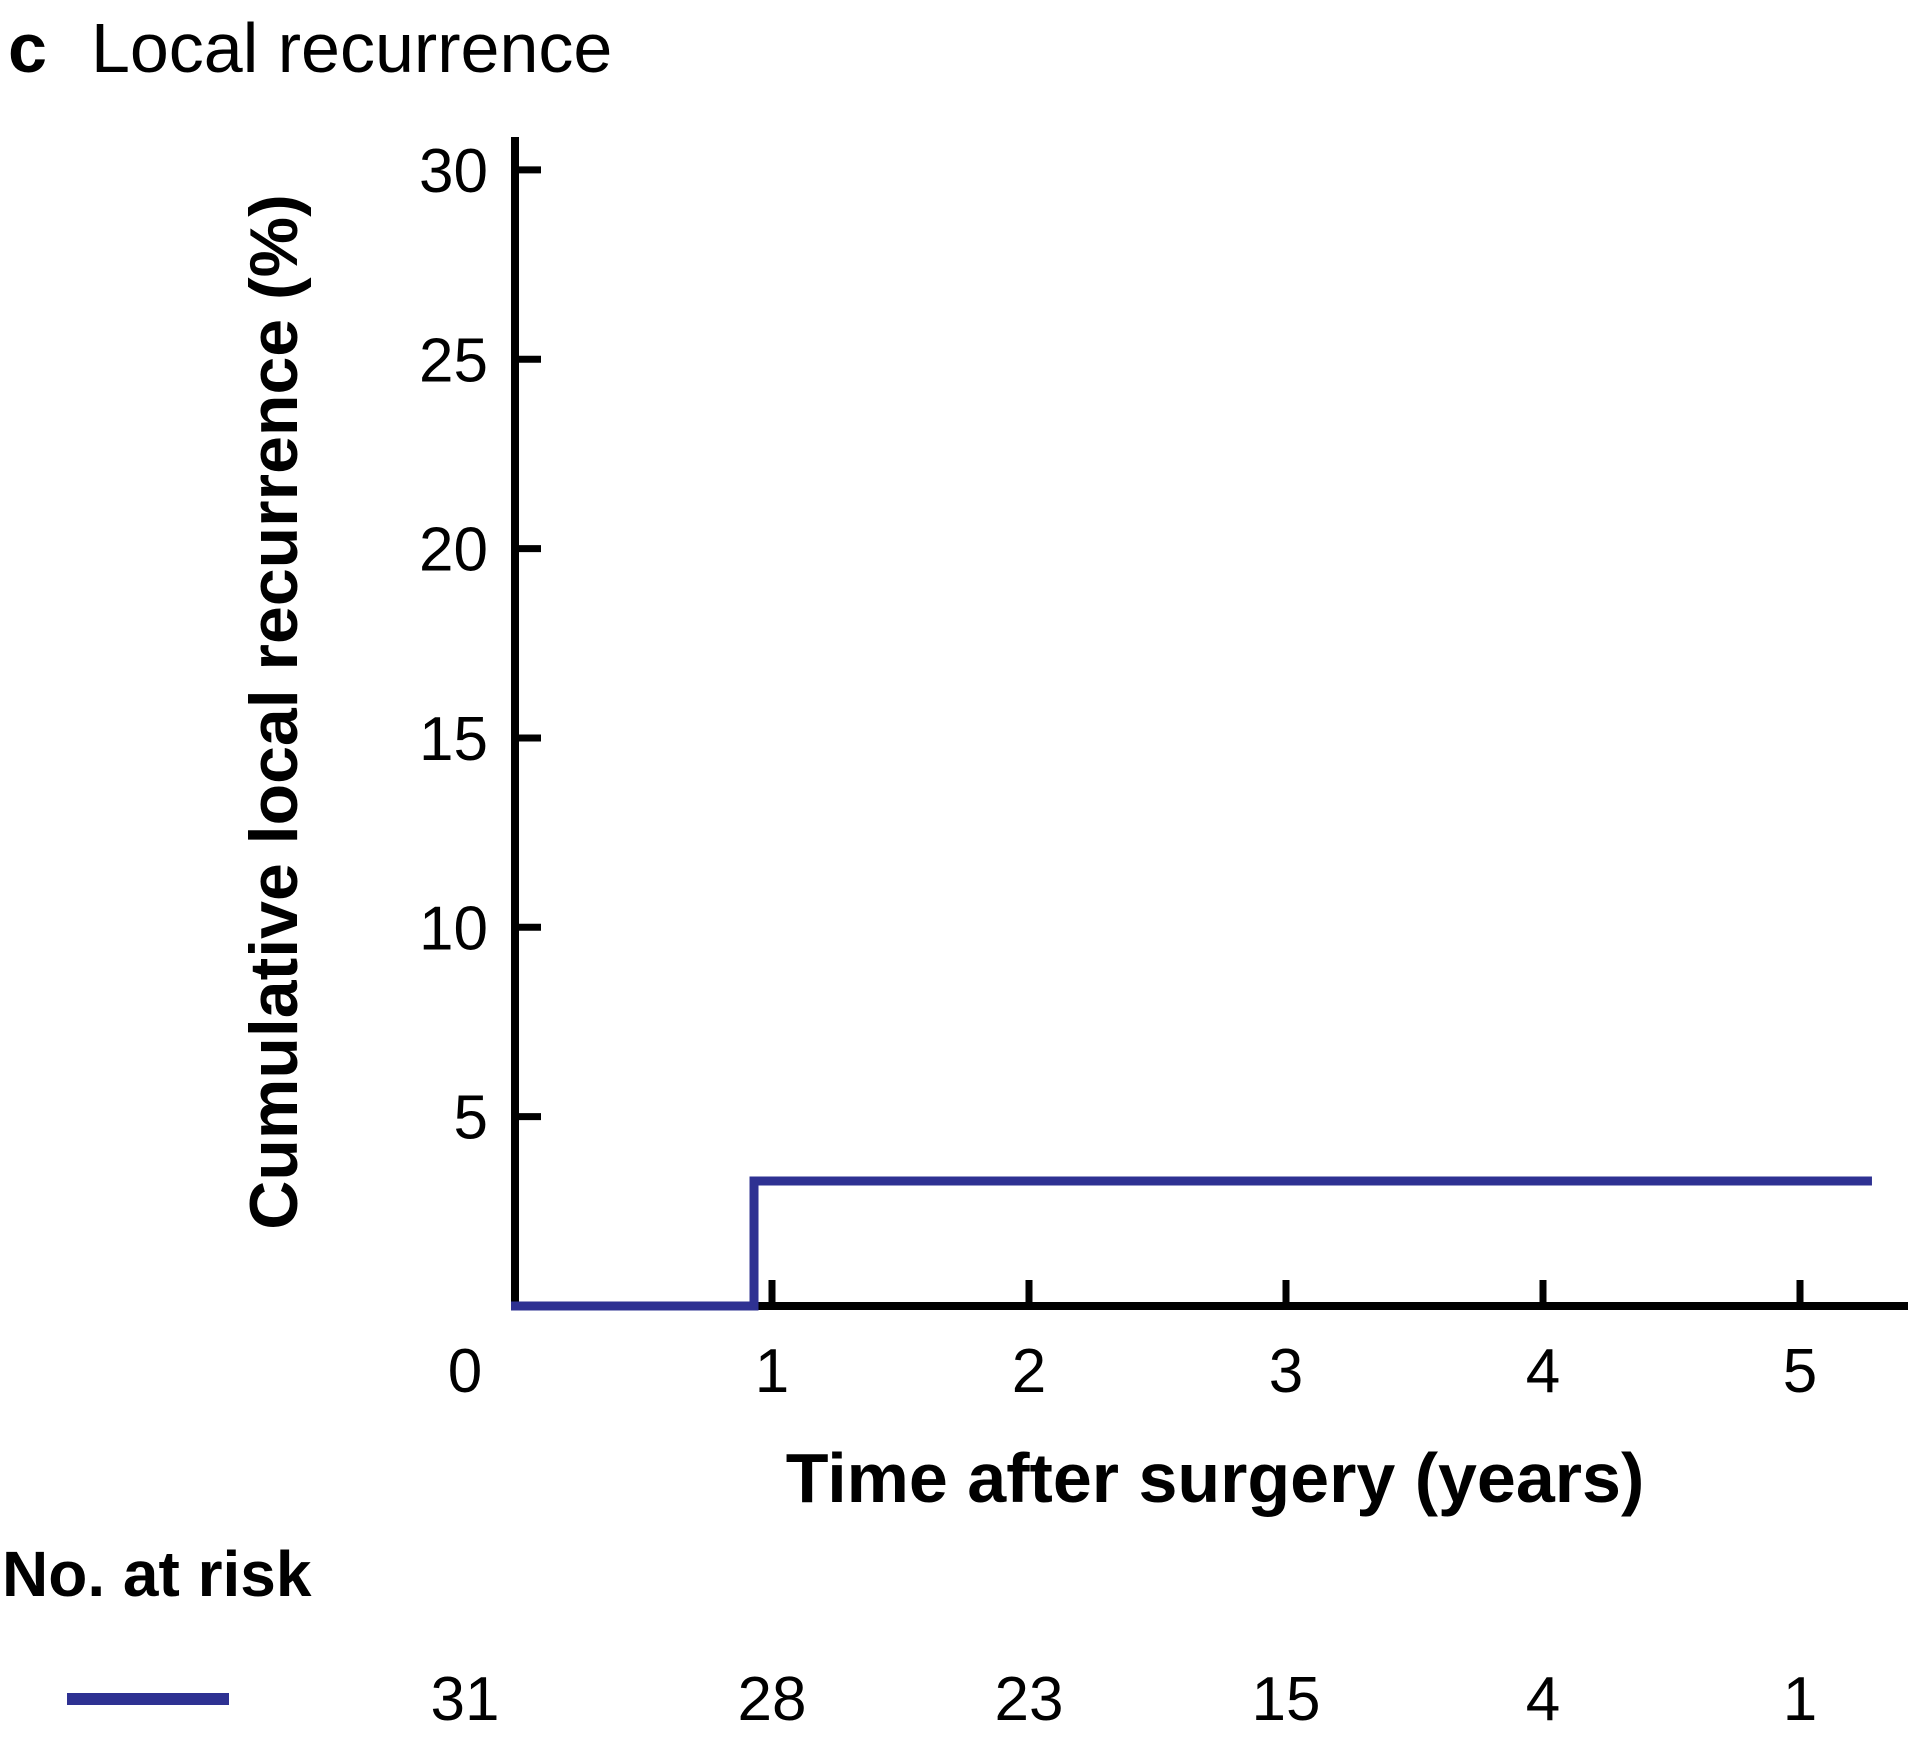 The image size is (1913, 1753). Describe the element at coordinates (274, 711) in the screenshot. I see `y-axis-label: Cumulative local recurrence (%)` at that location.